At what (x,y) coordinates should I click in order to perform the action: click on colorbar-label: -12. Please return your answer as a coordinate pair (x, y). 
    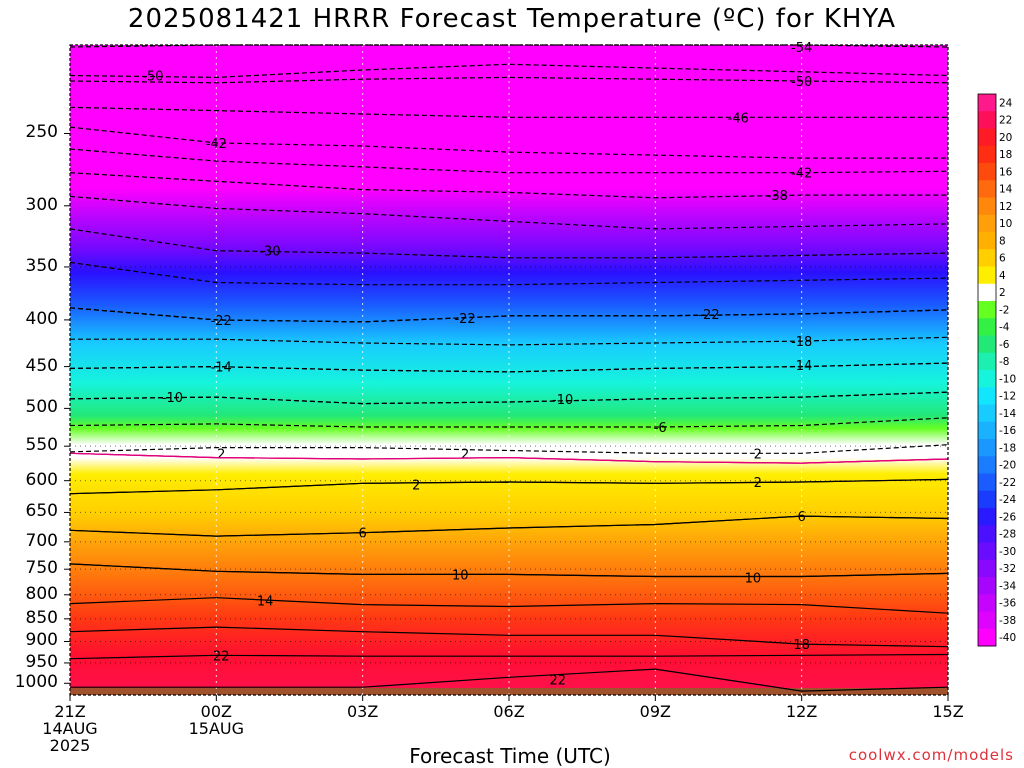
    Looking at the image, I should click on (1007, 397).